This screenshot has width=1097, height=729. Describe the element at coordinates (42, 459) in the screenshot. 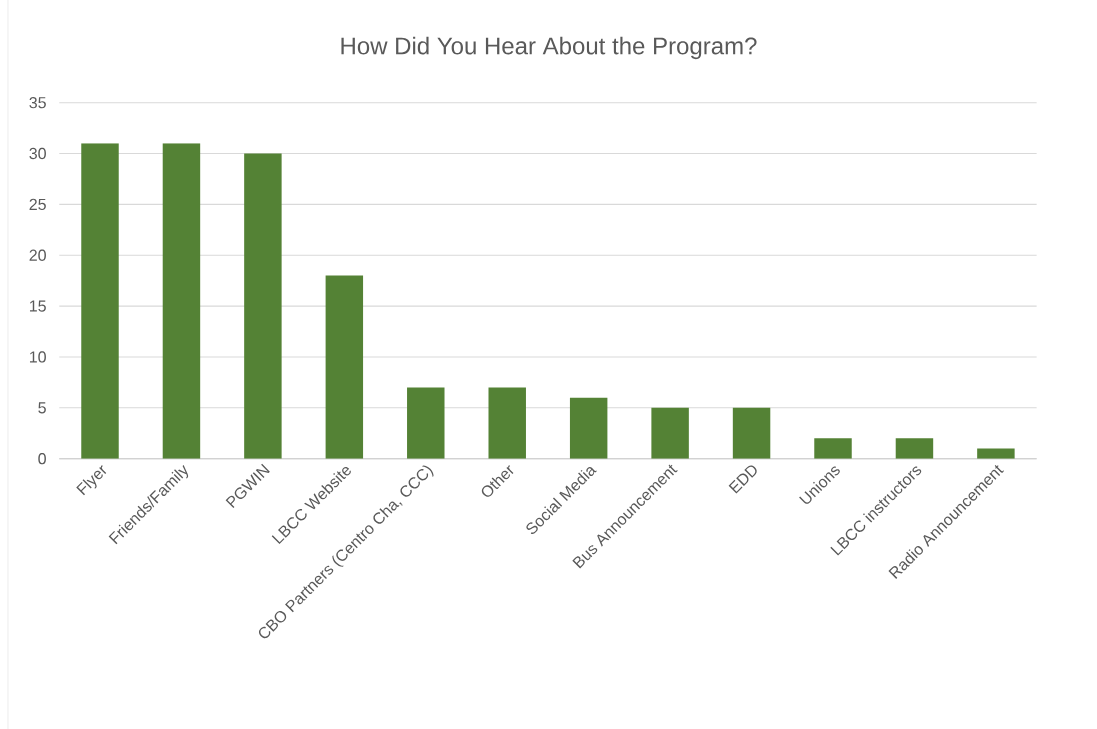

I see `y-tick-label: 0` at that location.